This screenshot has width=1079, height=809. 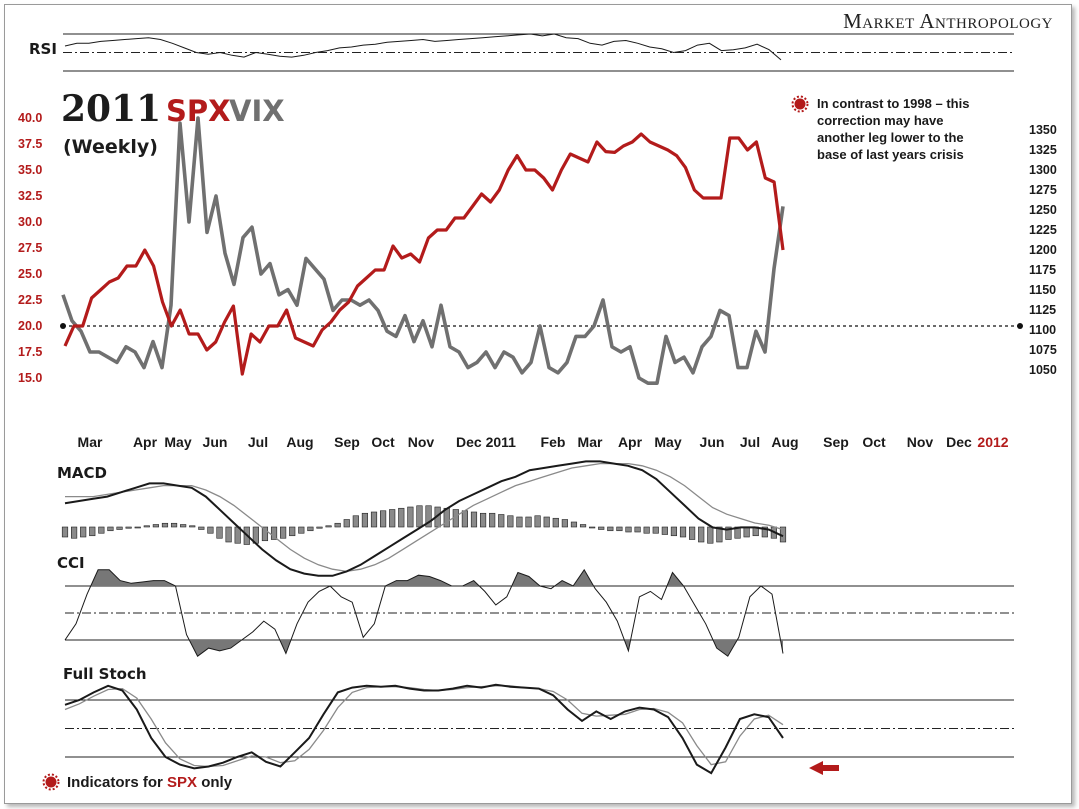 I want to click on spx-axis-tick-label: 1275, so click(x=1043, y=190).